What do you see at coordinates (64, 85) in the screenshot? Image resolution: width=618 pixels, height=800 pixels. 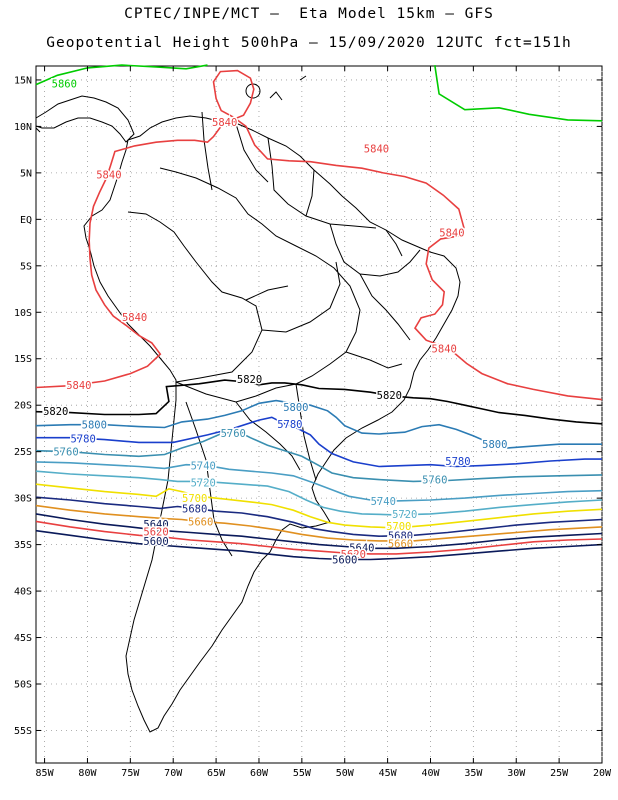 I see `contour-label-5860: 5860` at bounding box center [64, 85].